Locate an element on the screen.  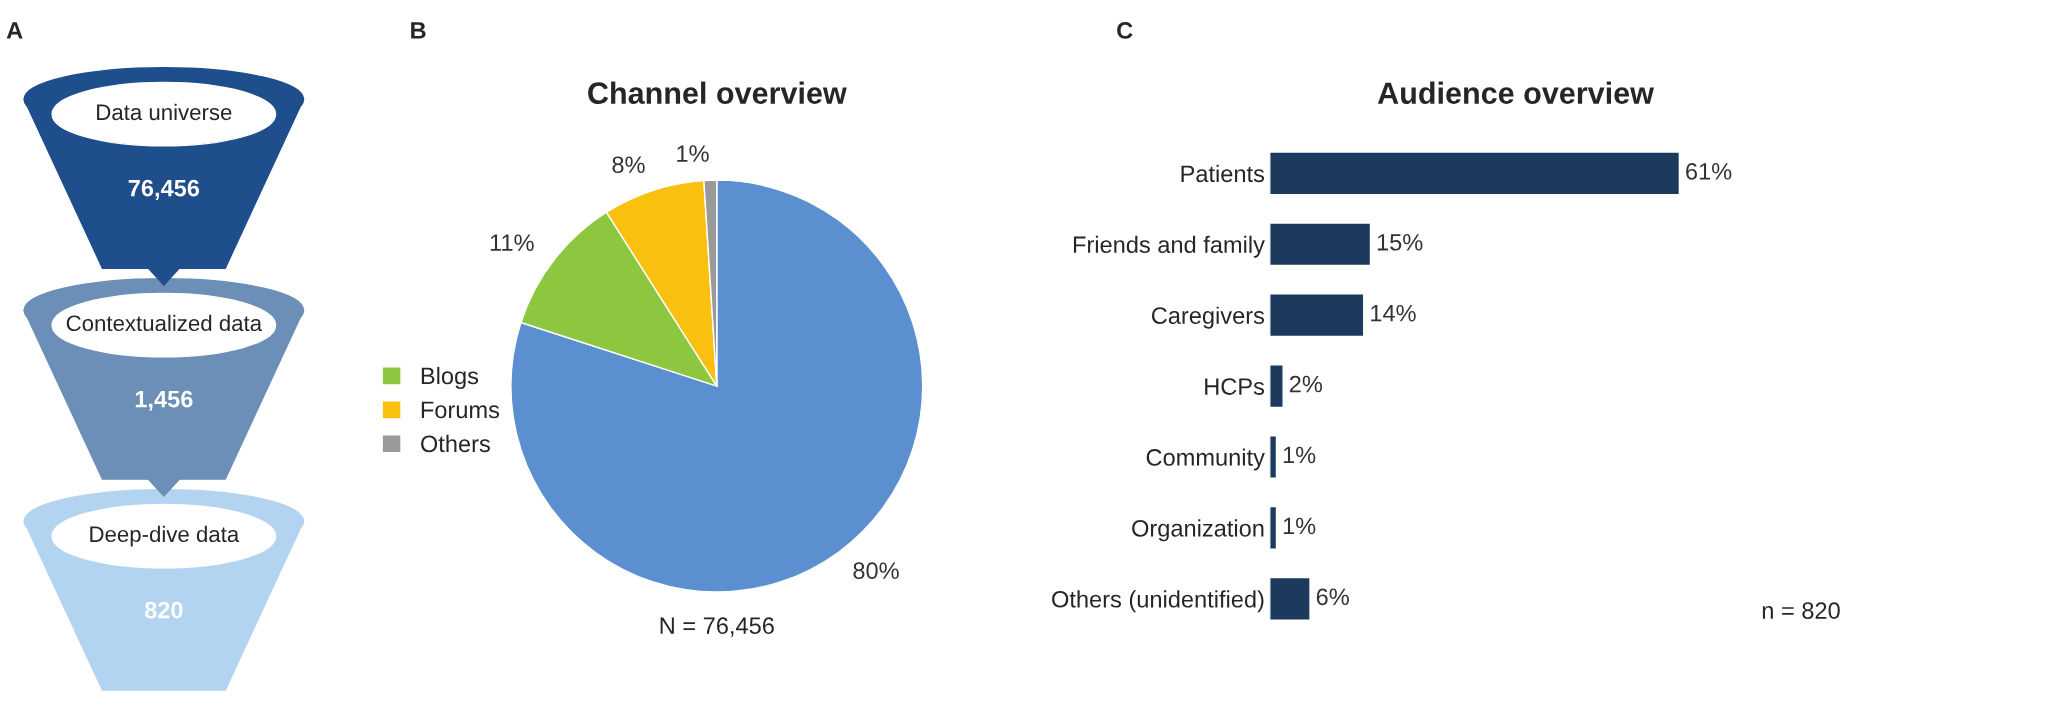
category-label: Data universe is located at coordinates (164, 112).